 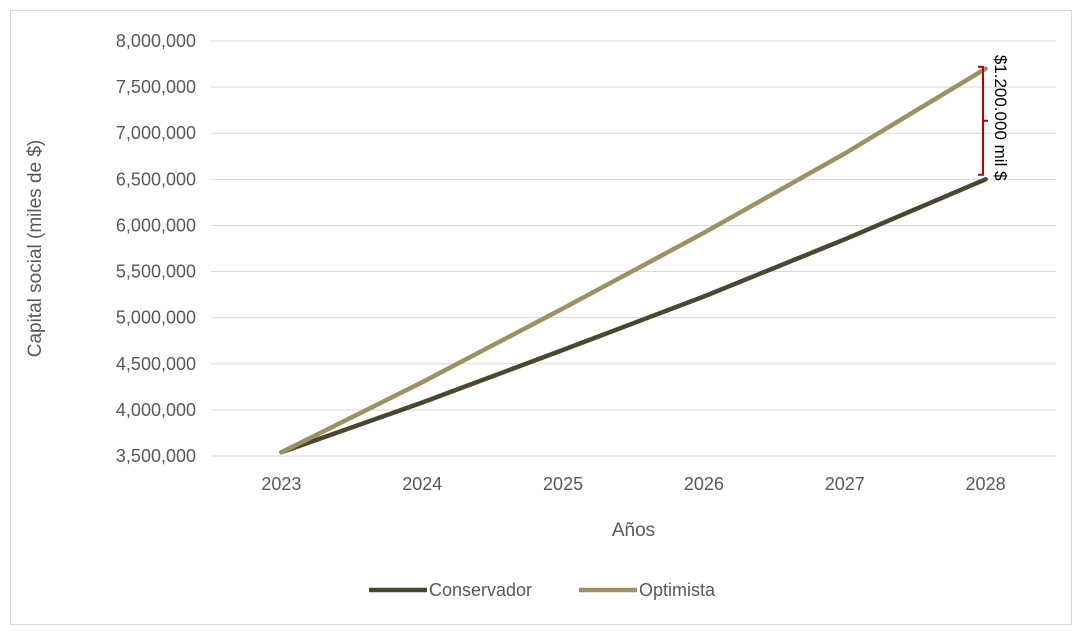 What do you see at coordinates (156, 225) in the screenshot?
I see `y-tick-label: 6,000,000` at bounding box center [156, 225].